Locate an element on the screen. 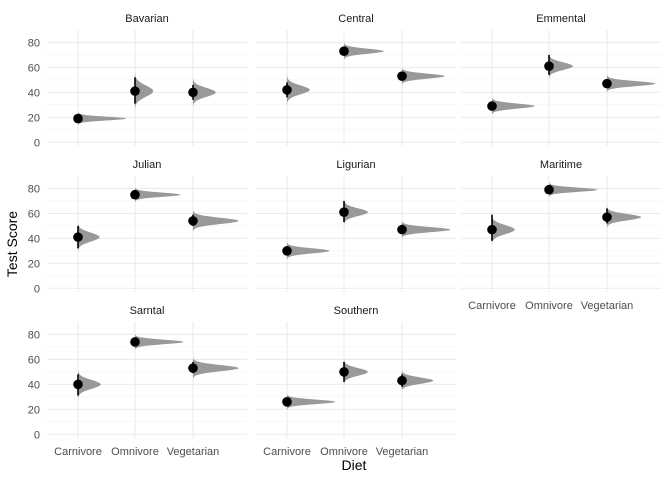 The width and height of the screenshot is (672, 480). point-sarntal-carnivore is located at coordinates (78, 384).